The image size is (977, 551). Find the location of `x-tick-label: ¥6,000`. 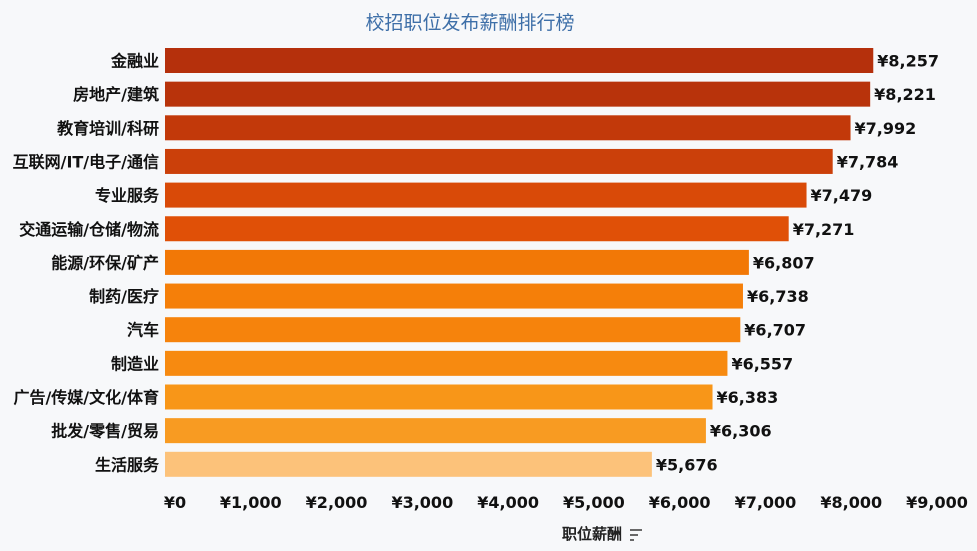

x-tick-label: ¥6,000 is located at coordinates (680, 502).